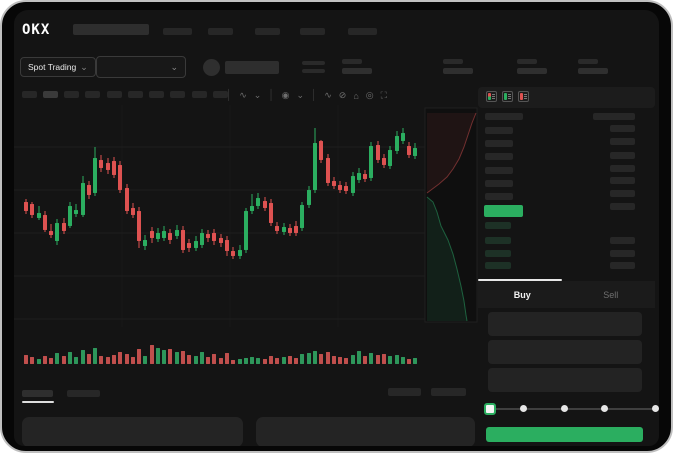 This screenshot has width=673, height=453. Describe the element at coordinates (37, 393) in the screenshot. I see `orders-tab-placeholder` at that location.